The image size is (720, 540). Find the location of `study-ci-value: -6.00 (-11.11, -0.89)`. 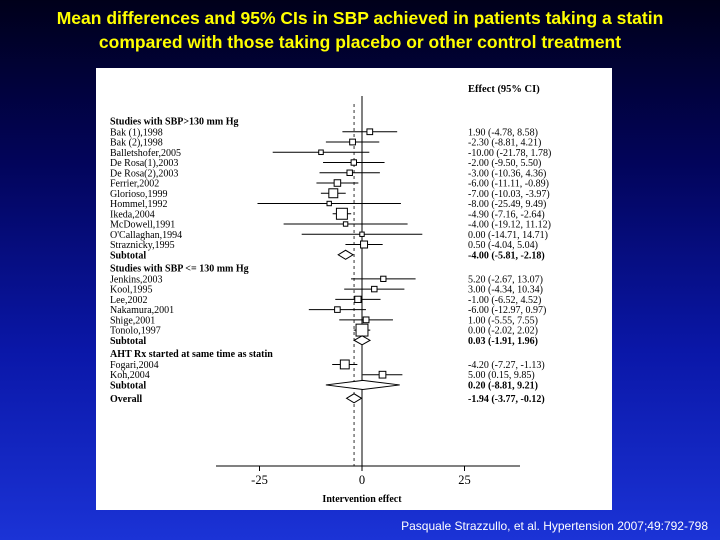

study-ci-value: -6.00 (-11.11, -0.89) is located at coordinates (508, 184).